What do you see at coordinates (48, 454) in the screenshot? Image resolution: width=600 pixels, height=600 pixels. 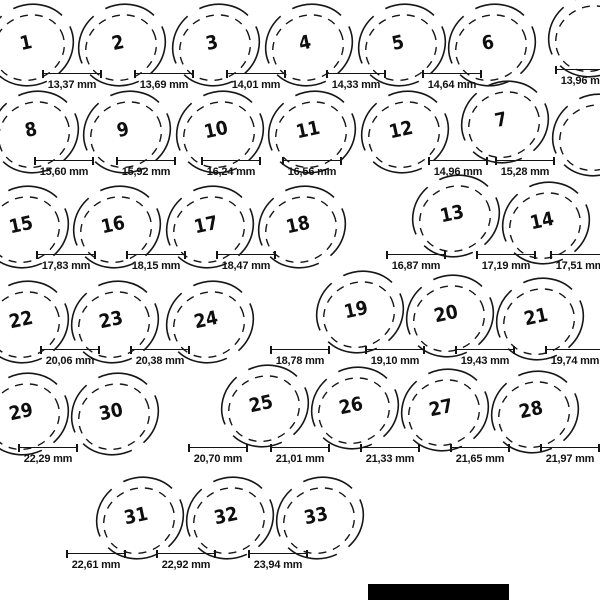 I see `diameter-label: 22,29 mm` at bounding box center [48, 454].